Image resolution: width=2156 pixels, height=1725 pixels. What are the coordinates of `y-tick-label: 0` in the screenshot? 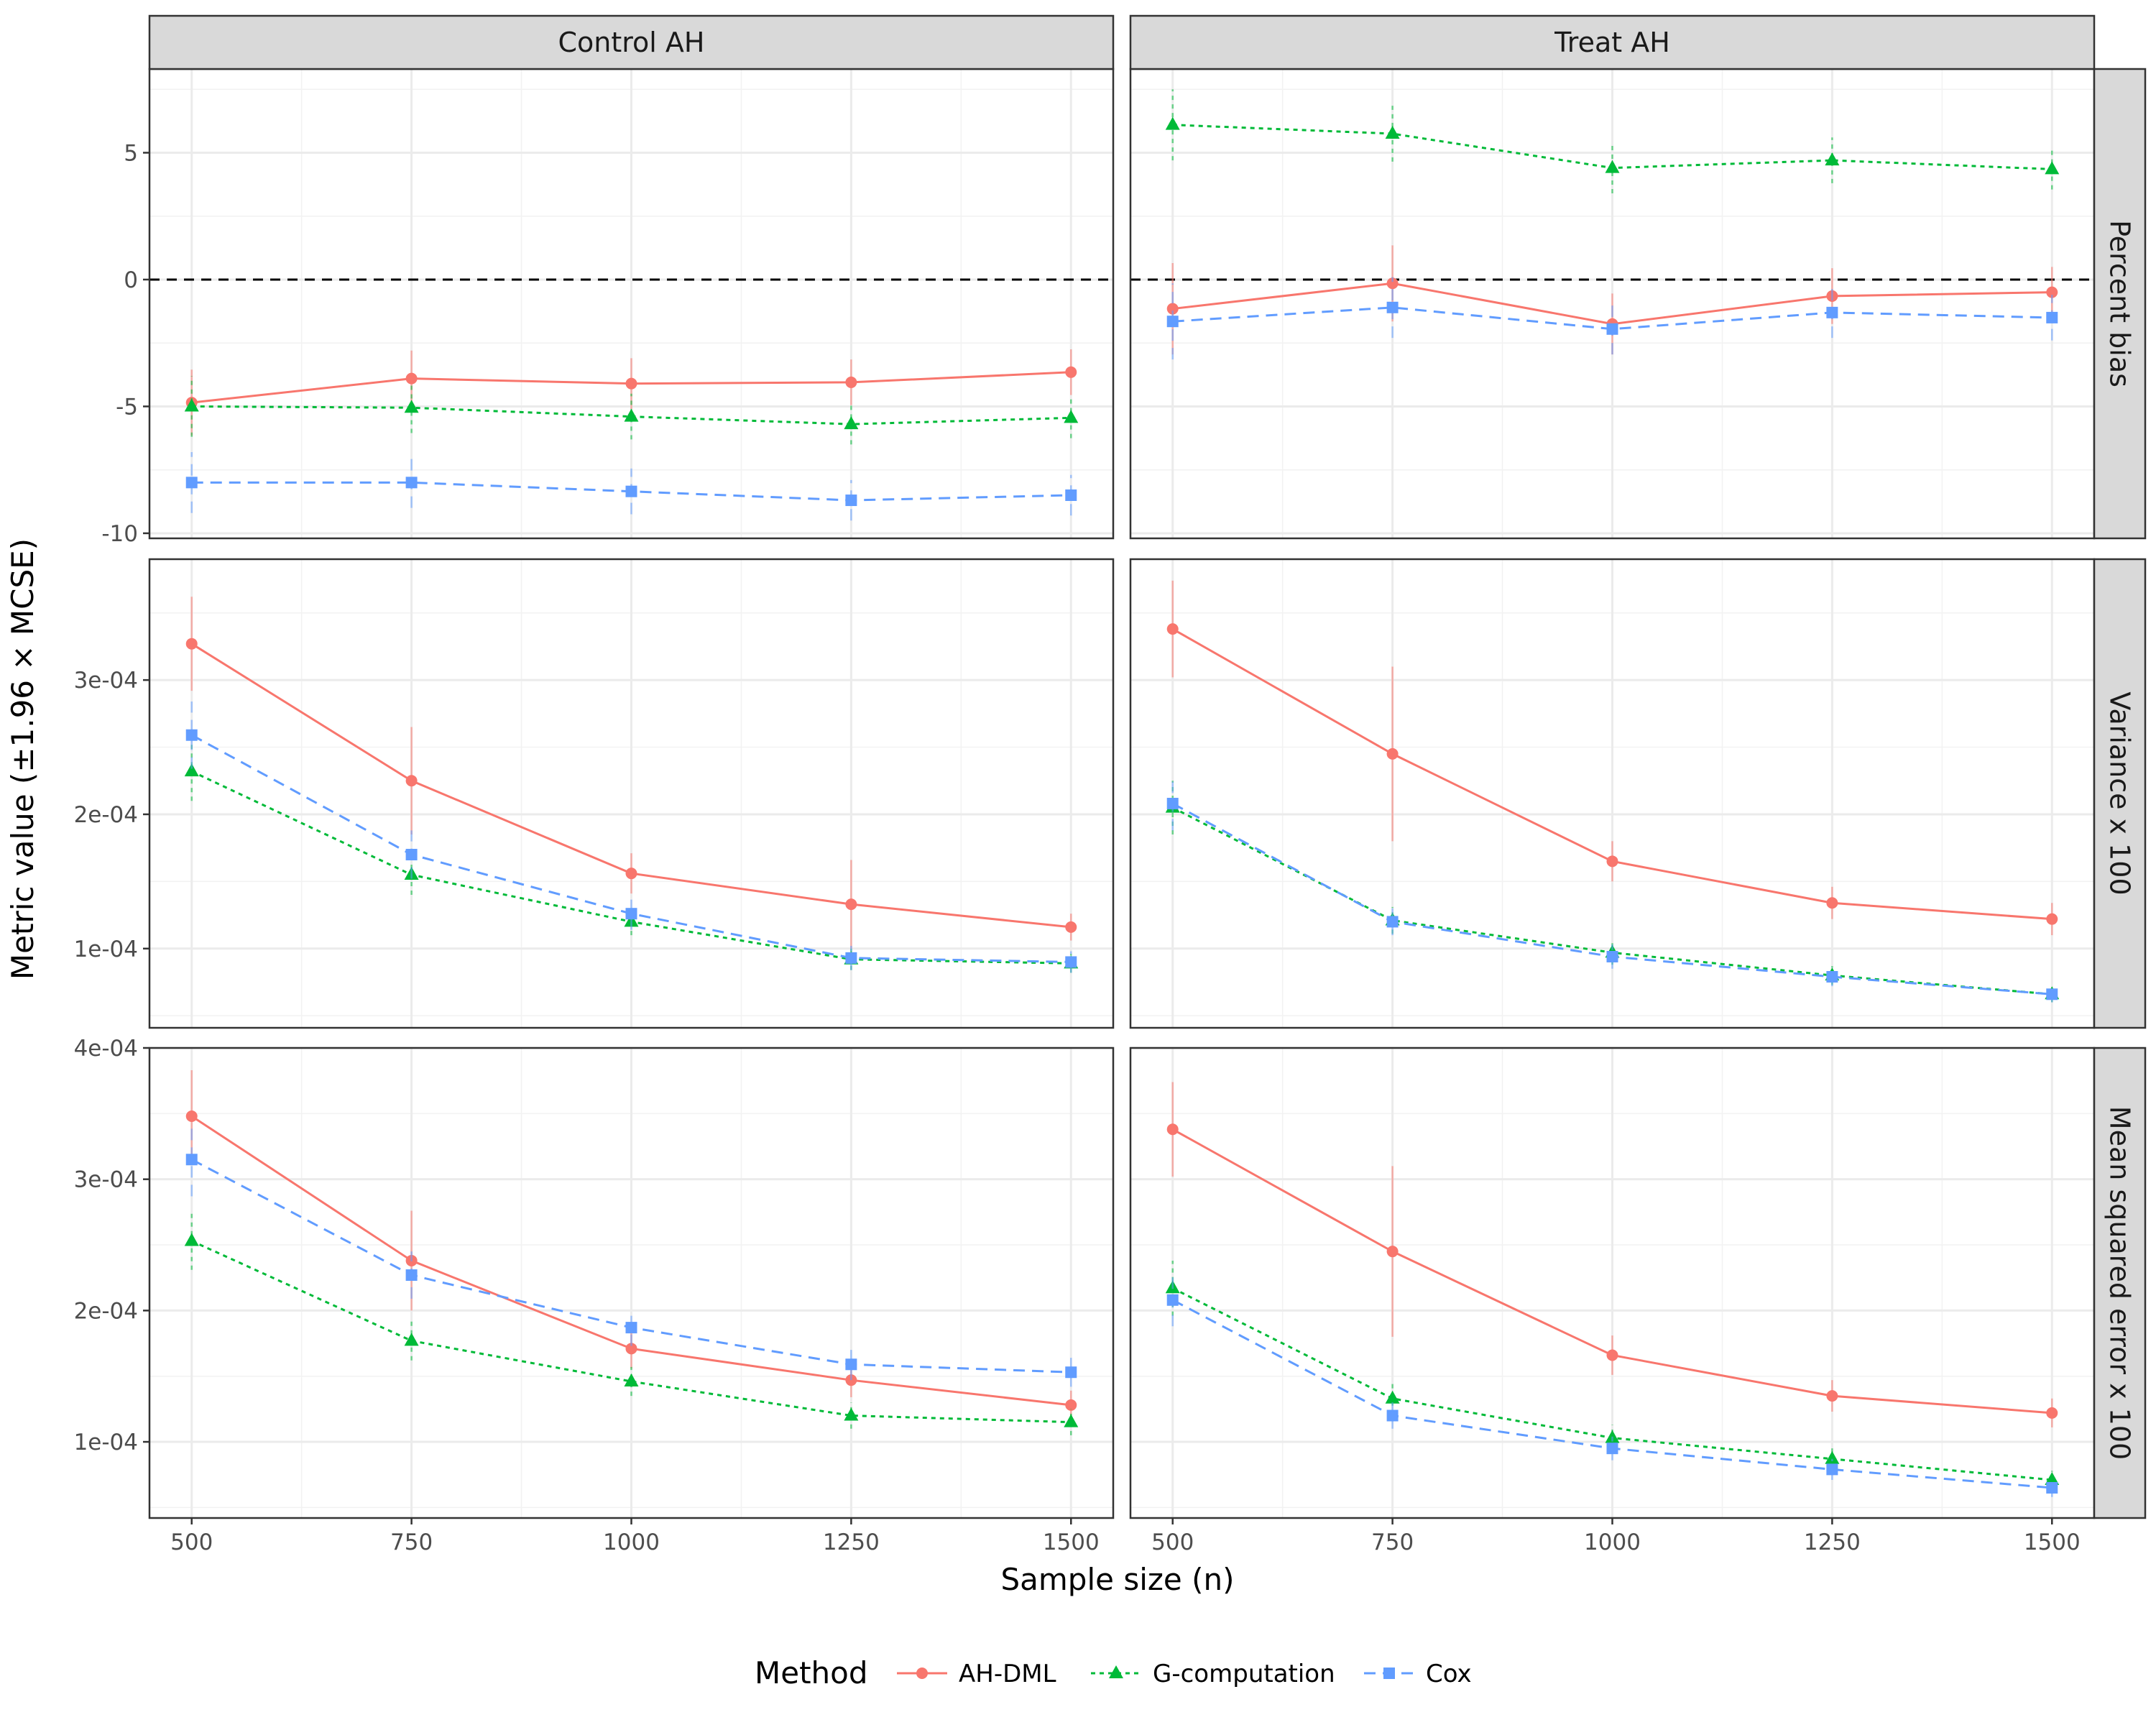 It's located at (131, 280).